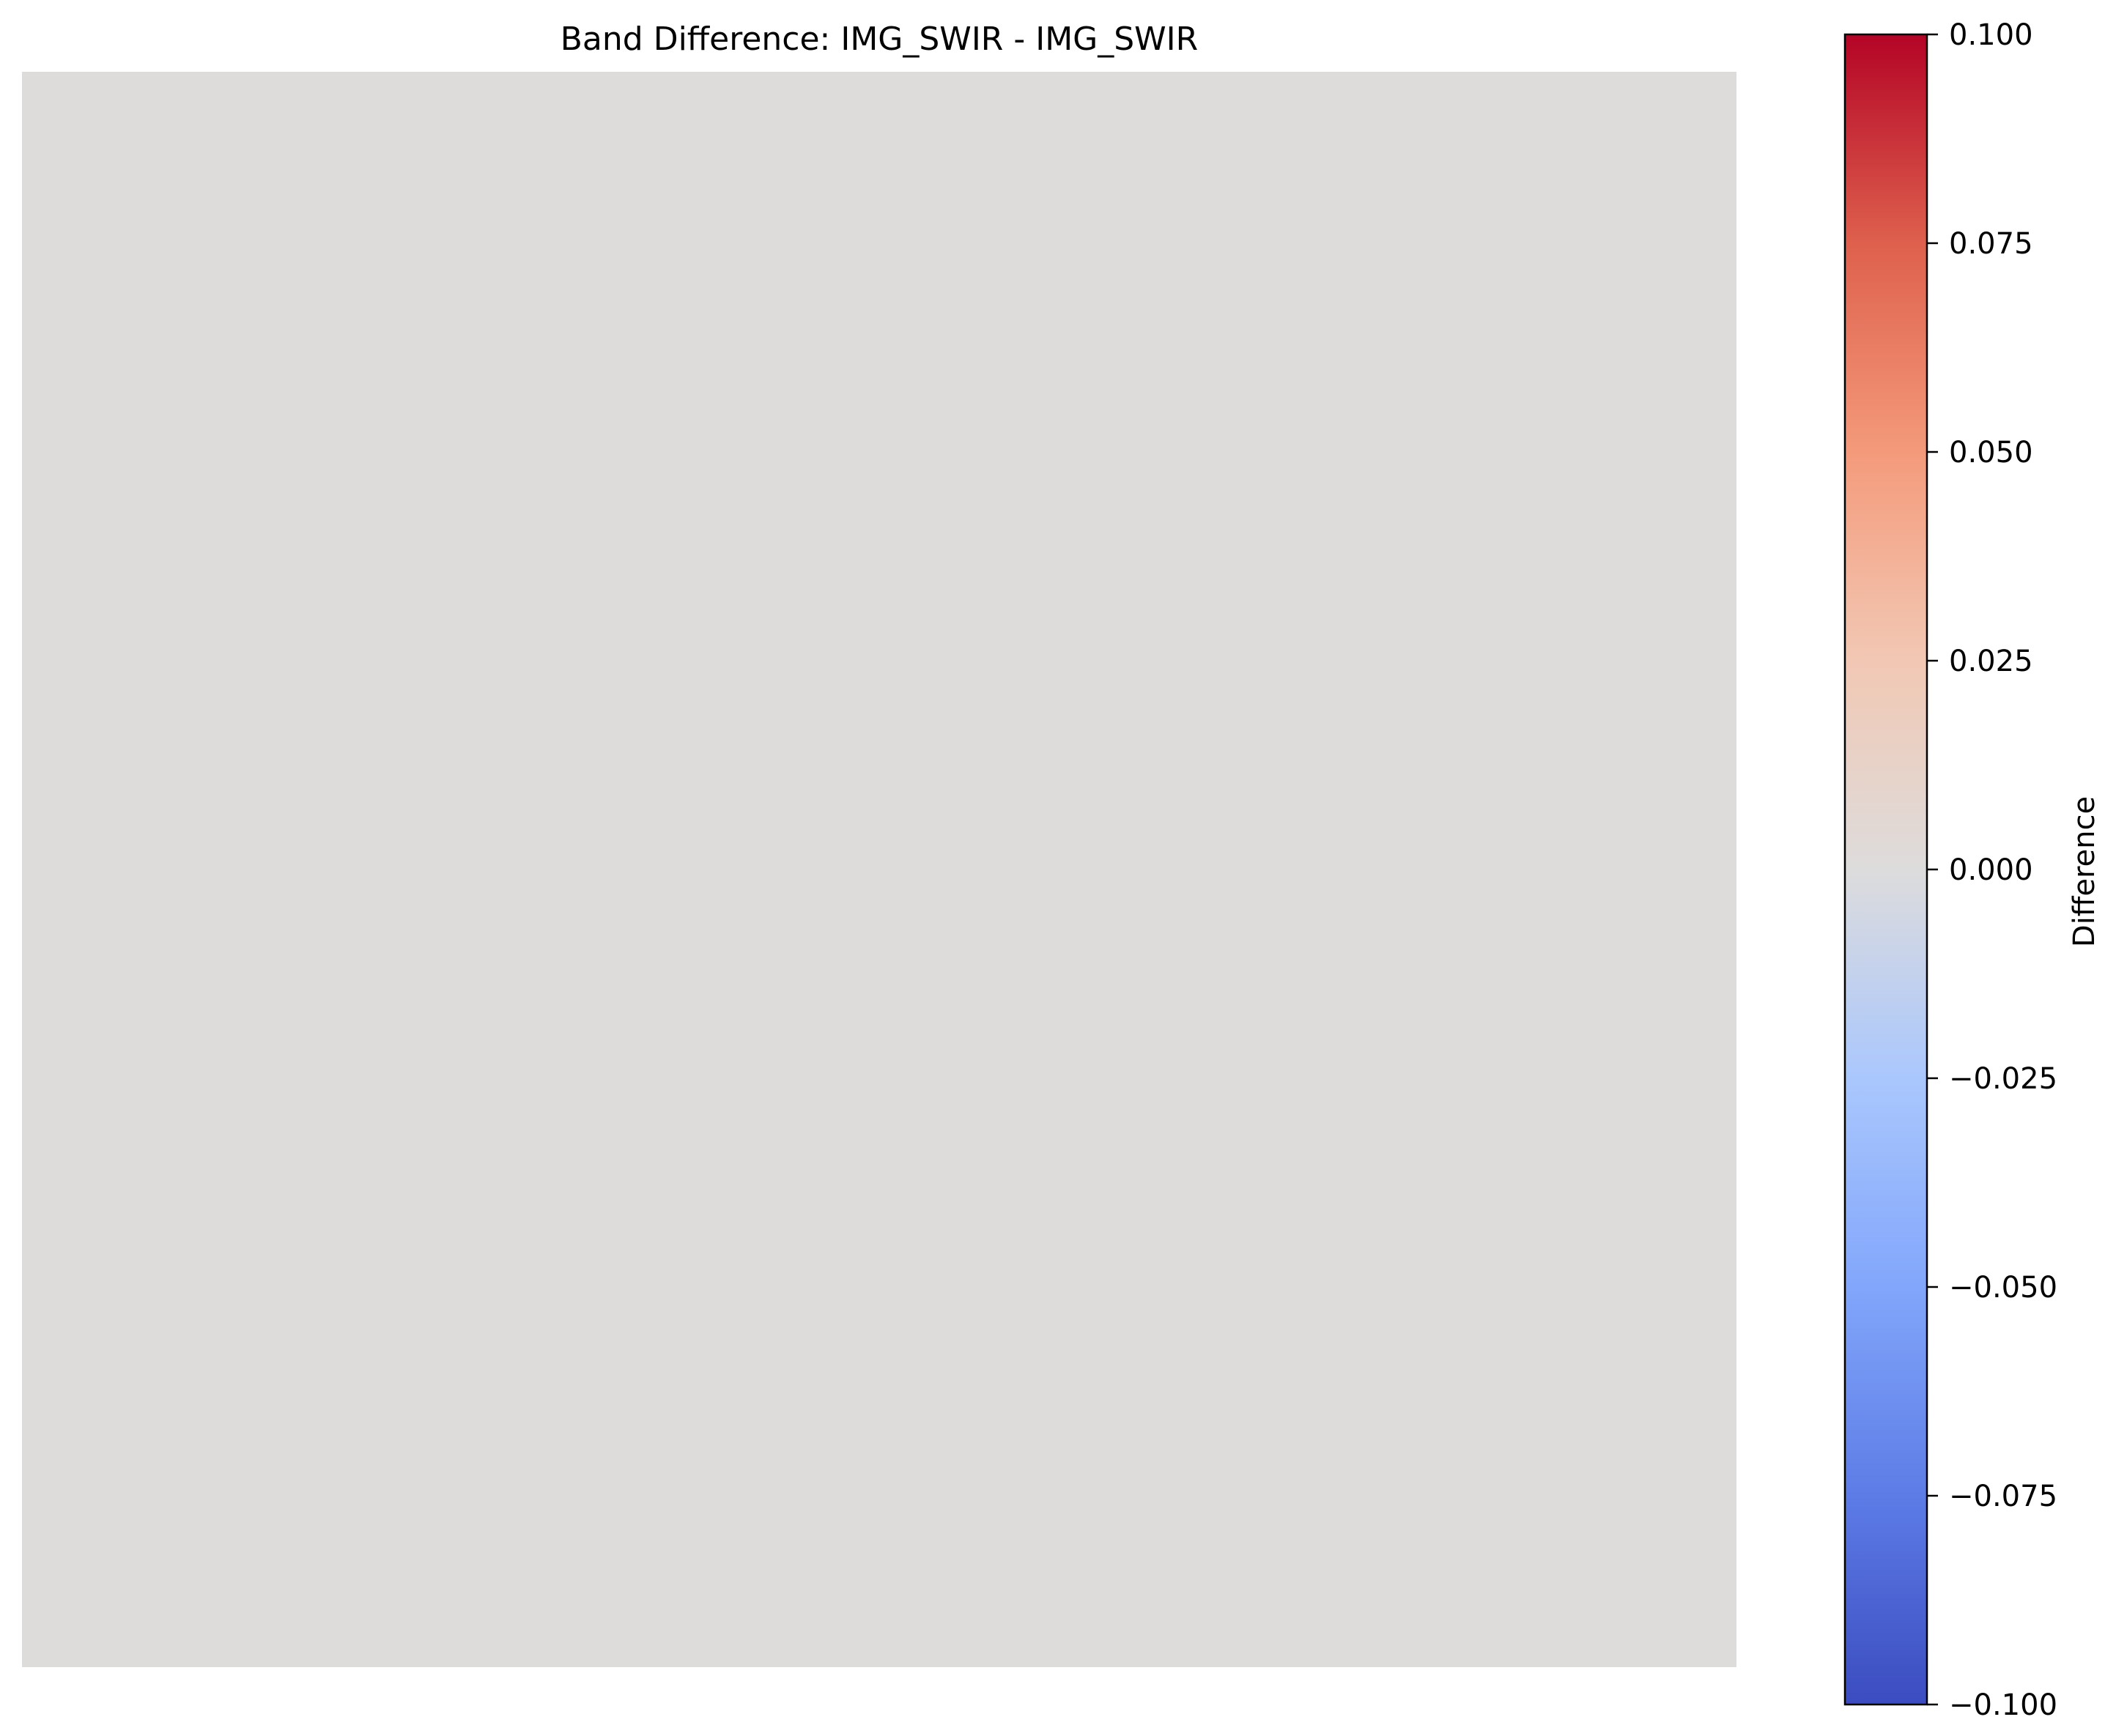 This screenshot has width=2116, height=1736. What do you see at coordinates (1991, 35) in the screenshot?
I see `colorbar-tick-label: 0.100` at bounding box center [1991, 35].